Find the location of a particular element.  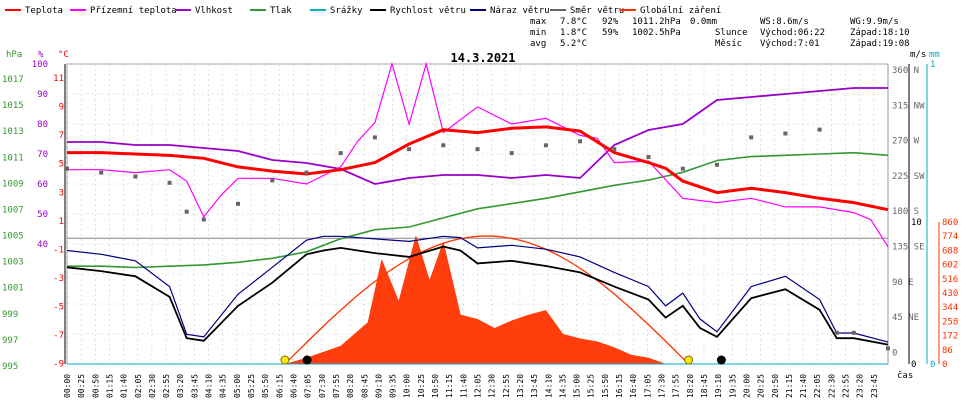

x-tick-56: 23:20 is located at coordinates (860, 386).